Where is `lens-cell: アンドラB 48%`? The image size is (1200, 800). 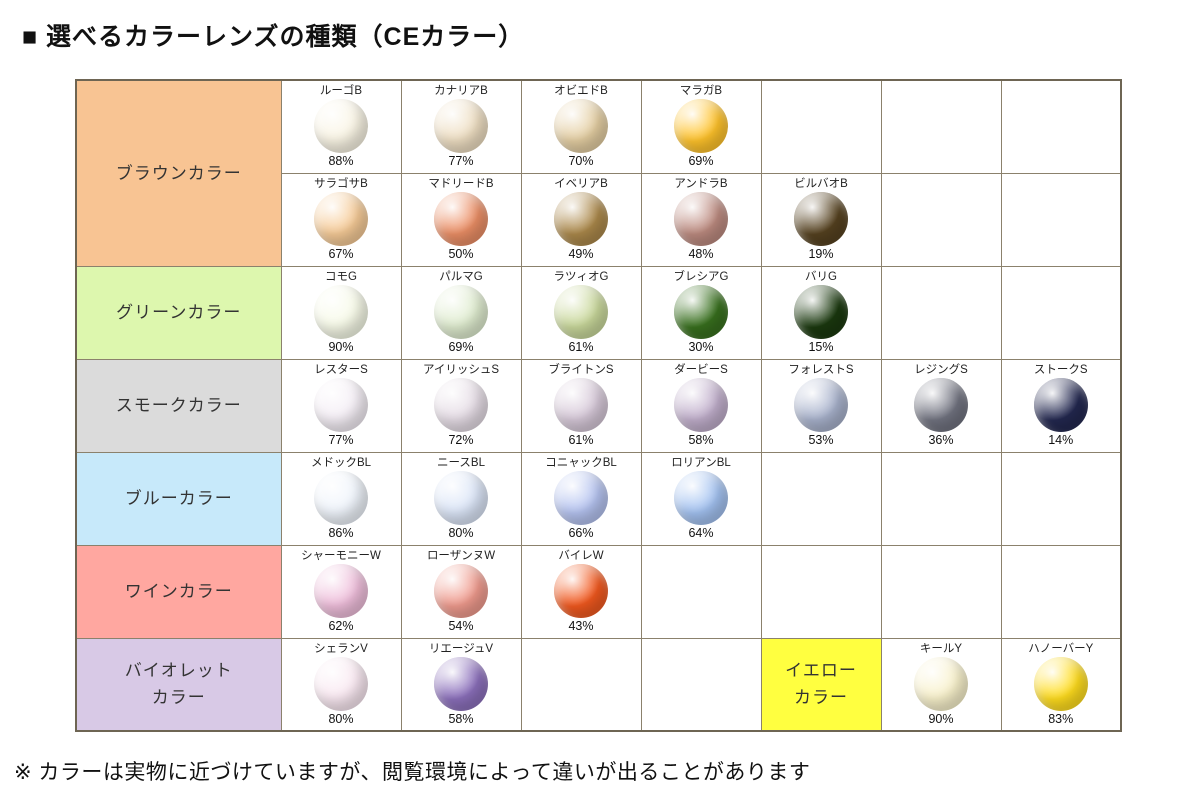 lens-cell: アンドラB 48% is located at coordinates (701, 219).